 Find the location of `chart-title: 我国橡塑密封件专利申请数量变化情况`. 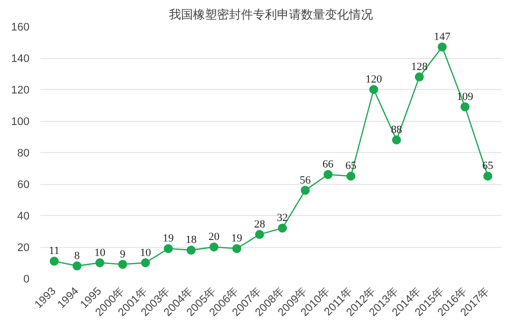

chart-title: 我国橡塑密封件专利申请数量变化情况 is located at coordinates (271, 15).